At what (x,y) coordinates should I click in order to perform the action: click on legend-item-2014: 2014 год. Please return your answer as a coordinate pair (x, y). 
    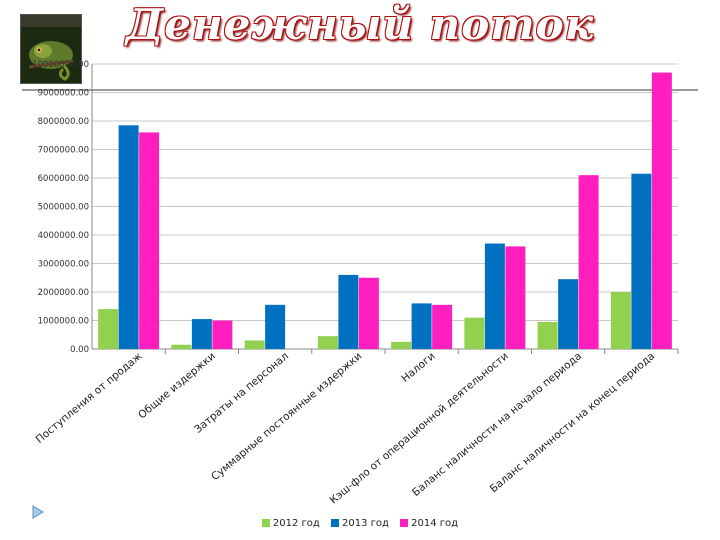
    Looking at the image, I should click on (429, 523).